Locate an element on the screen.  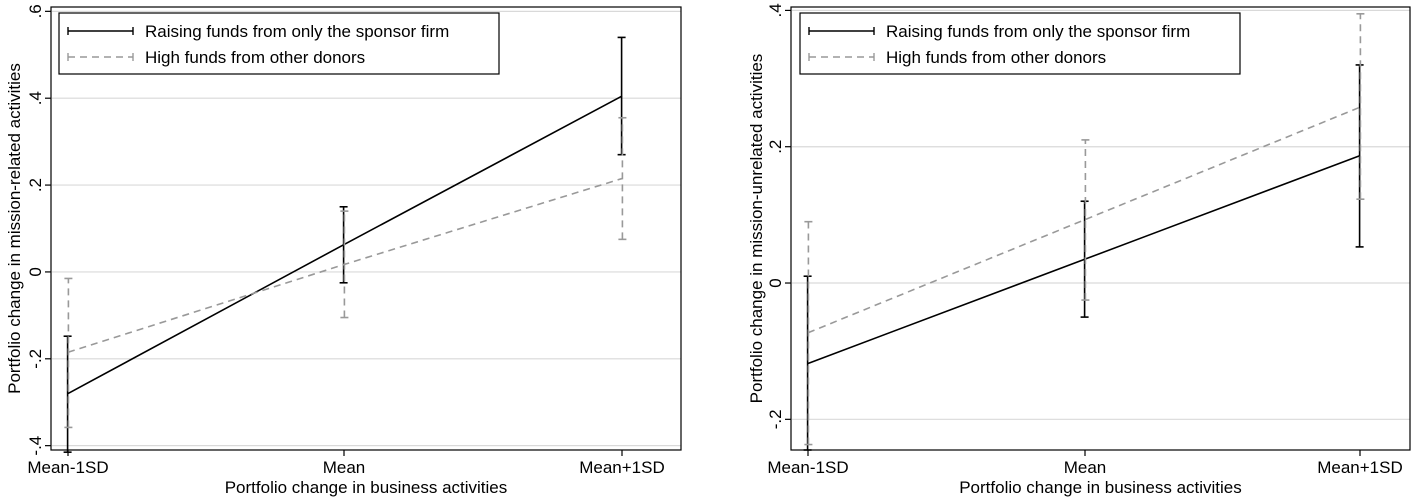
series-line is located at coordinates (345, 265).